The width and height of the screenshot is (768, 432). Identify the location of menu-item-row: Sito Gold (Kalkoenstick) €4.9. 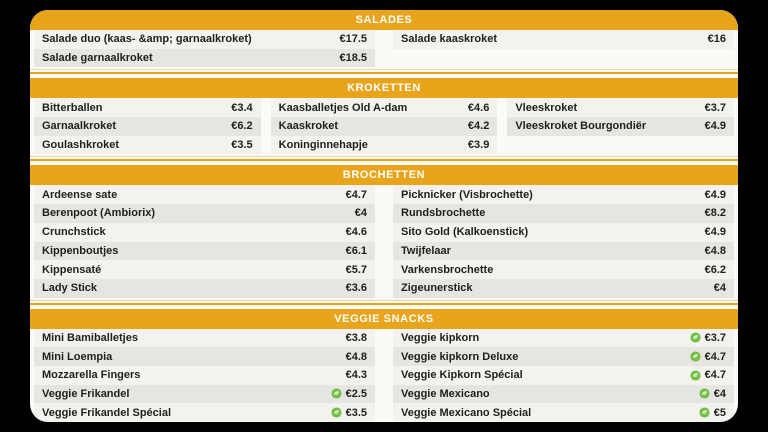
(563, 232).